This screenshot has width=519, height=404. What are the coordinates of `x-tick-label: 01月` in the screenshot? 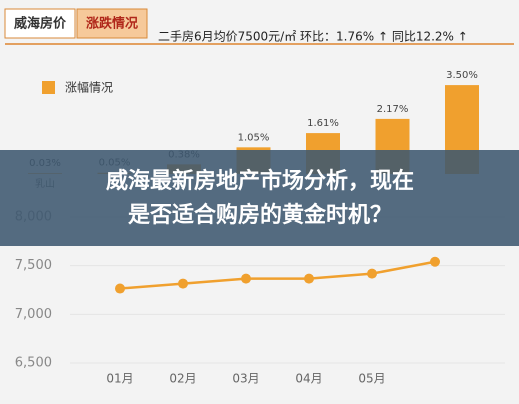 It's located at (119, 379).